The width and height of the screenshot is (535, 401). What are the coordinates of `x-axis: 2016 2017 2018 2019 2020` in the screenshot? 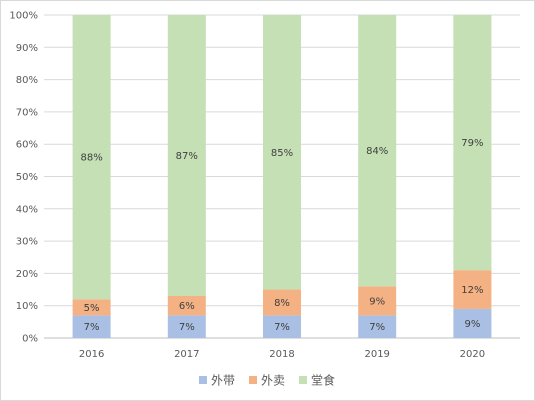 It's located at (282, 354).